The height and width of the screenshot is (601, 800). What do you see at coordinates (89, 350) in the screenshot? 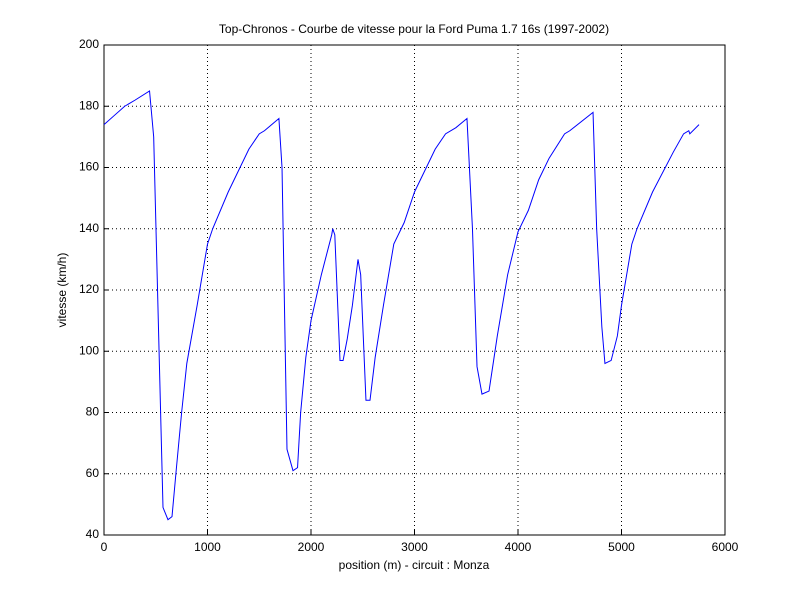
I see `y-tick-label: 100` at bounding box center [89, 350].